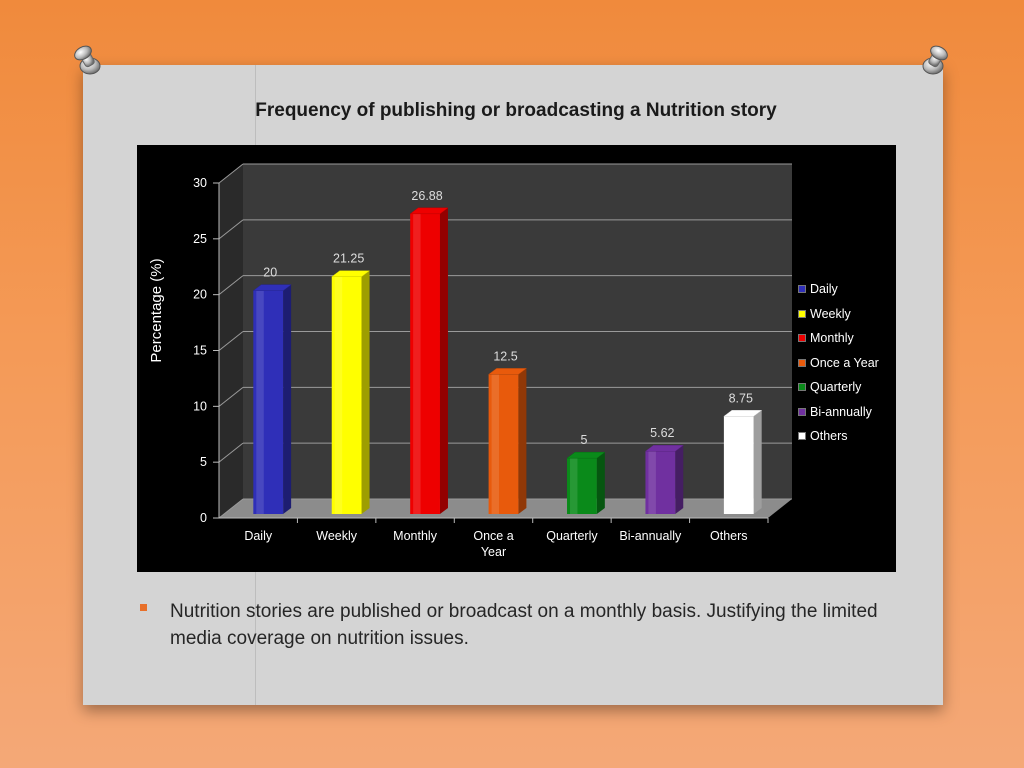  Describe the element at coordinates (200, 239) in the screenshot. I see `y-tick-label: 25` at that location.